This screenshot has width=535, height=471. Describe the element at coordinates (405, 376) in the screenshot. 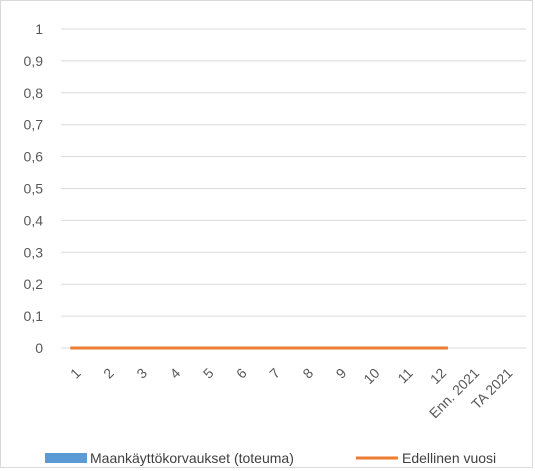

I see `x-tick-label: 11` at that location.